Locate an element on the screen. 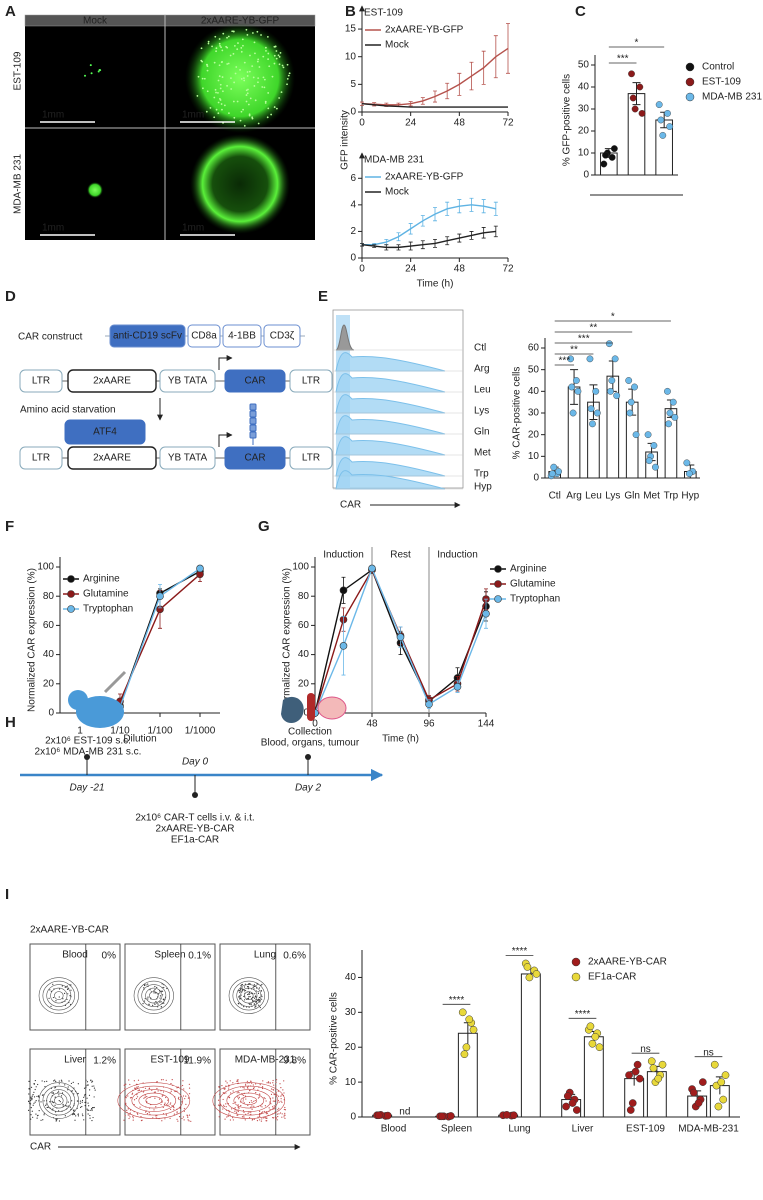 This screenshot has width=763, height=1200. track-label: Lys is located at coordinates (481, 411).